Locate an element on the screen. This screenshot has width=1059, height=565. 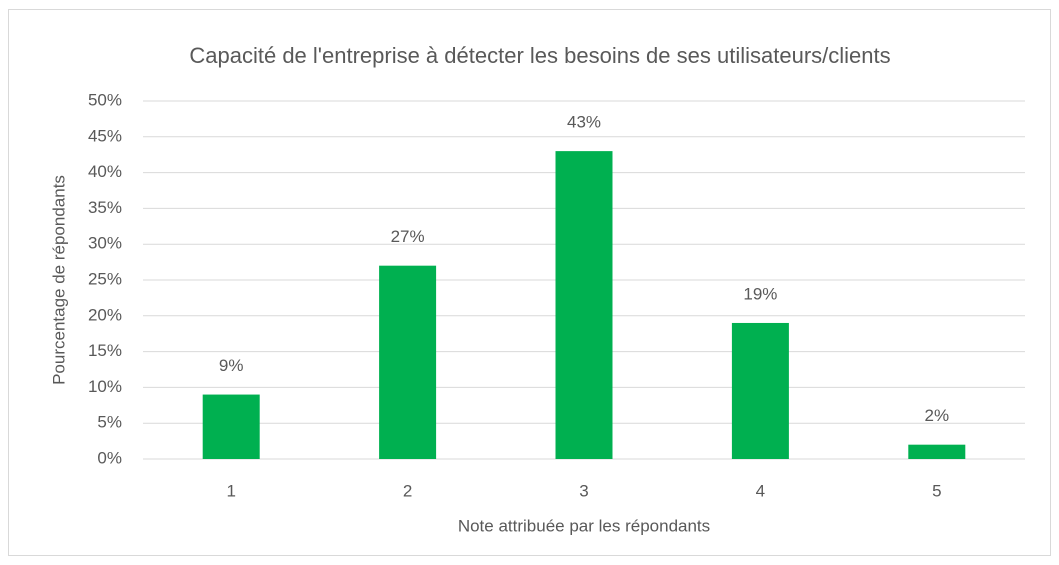
x-axis-label: Note attribuée par les répondants is located at coordinates (584, 525).